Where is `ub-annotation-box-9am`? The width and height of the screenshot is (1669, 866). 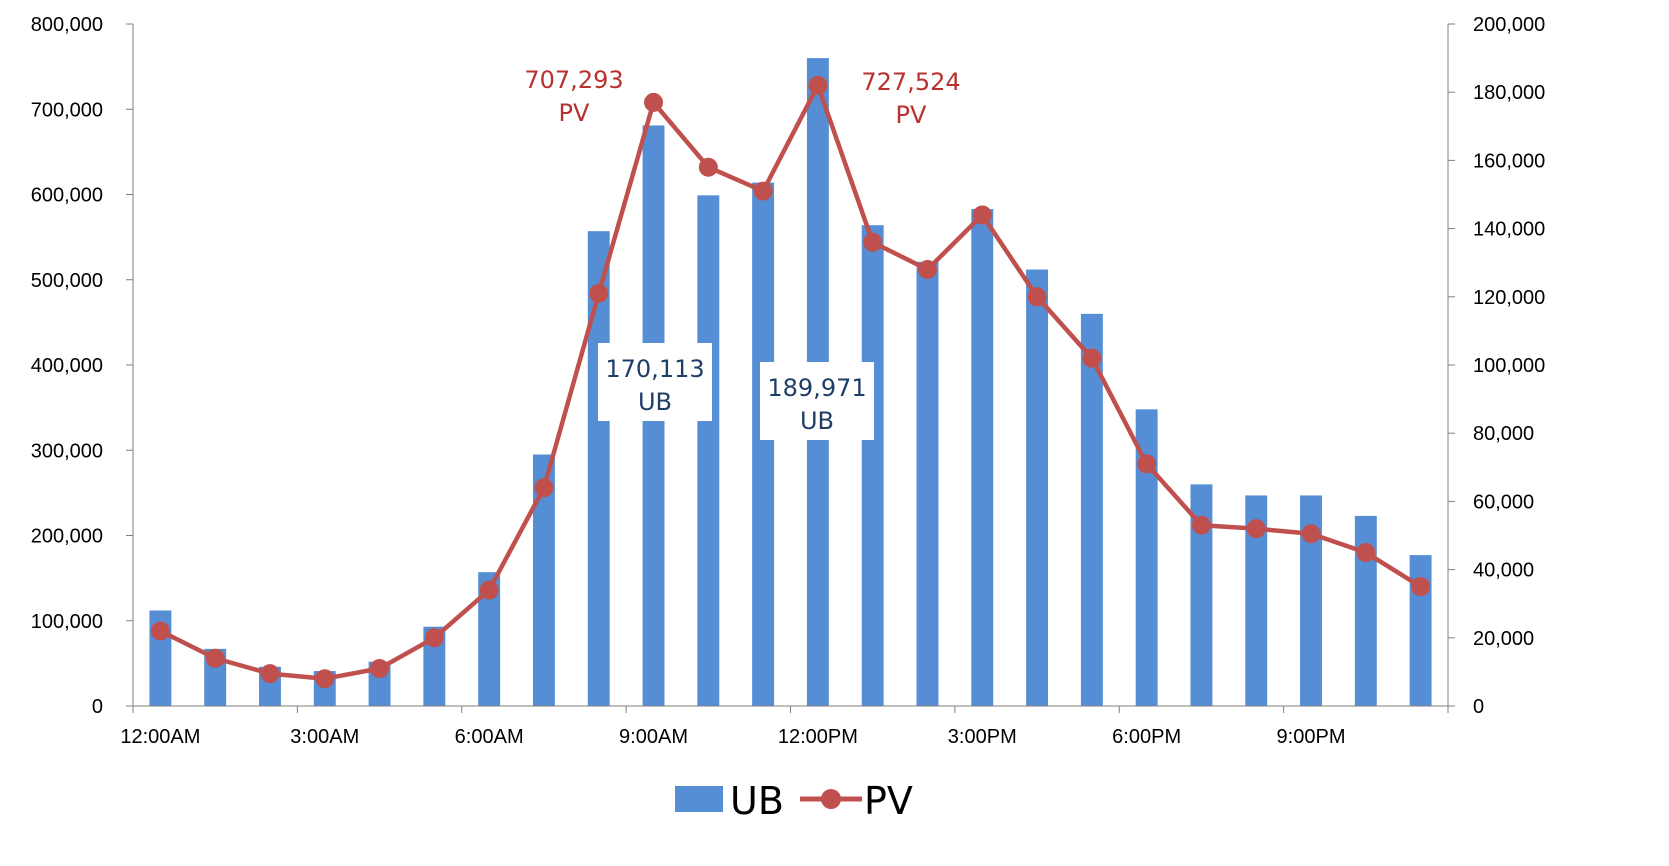 ub-annotation-box-9am is located at coordinates (655, 382).